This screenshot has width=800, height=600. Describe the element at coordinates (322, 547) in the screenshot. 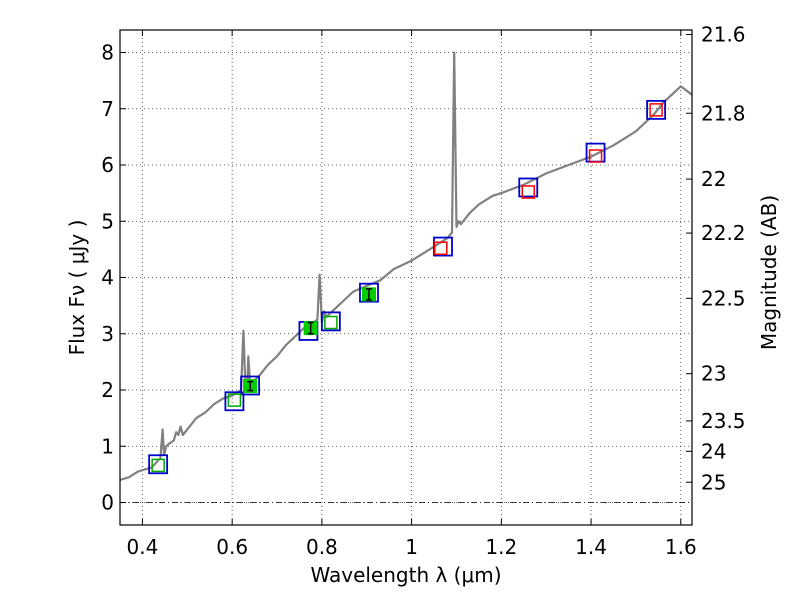

I see `x-tick-label: 0.8` at that location.